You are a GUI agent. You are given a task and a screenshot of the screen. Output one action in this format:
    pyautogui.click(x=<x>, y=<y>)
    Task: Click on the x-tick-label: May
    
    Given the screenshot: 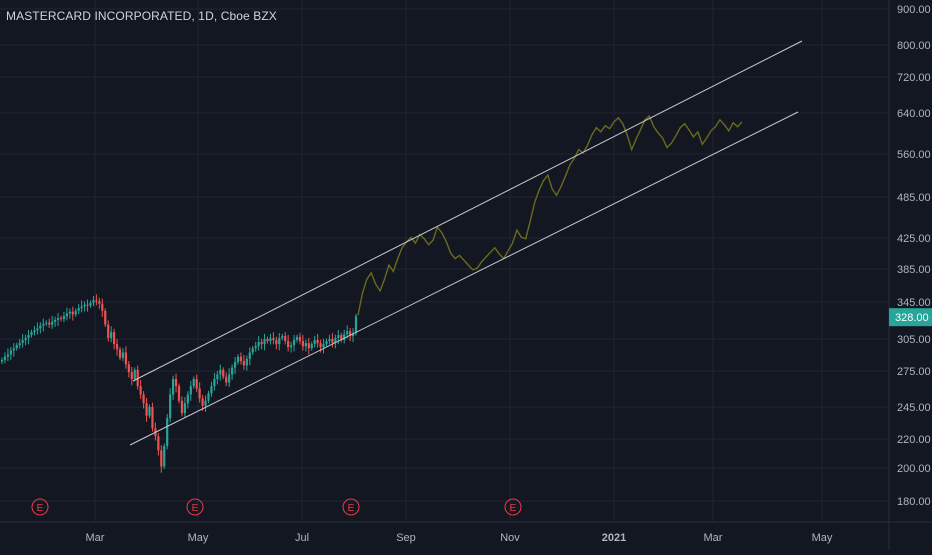 What is the action you would take?
    pyautogui.click(x=822, y=538)
    